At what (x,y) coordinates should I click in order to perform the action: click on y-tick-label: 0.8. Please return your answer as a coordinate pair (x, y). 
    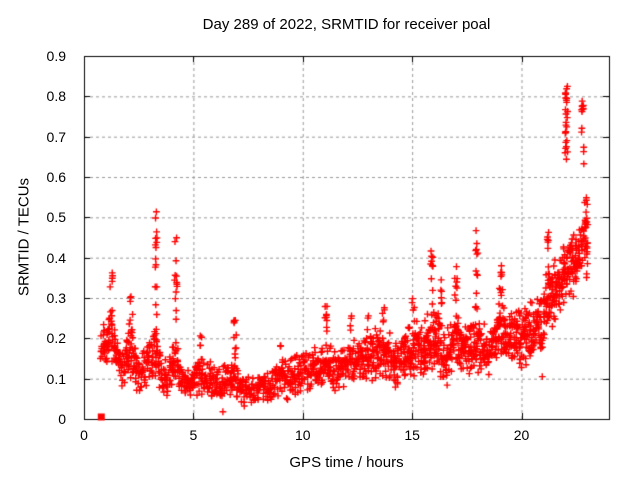
    Looking at the image, I should click on (56, 96).